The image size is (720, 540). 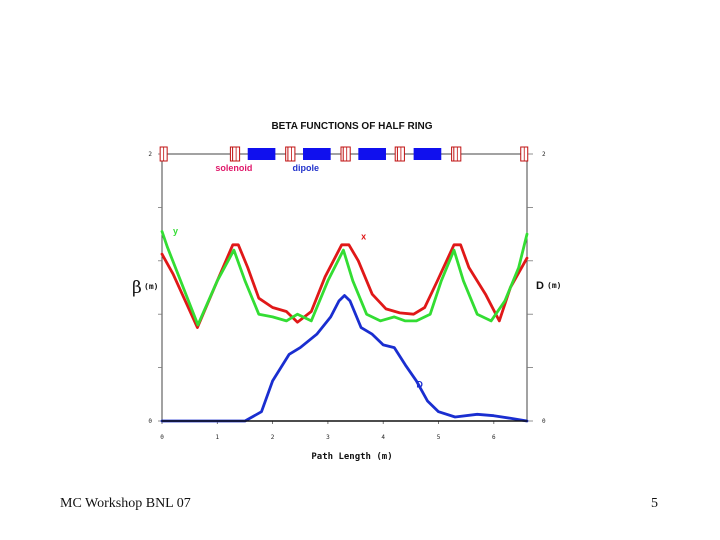 What do you see at coordinates (344, 159) in the screenshot?
I see `lattice-elements: solenoid dipole` at bounding box center [344, 159].